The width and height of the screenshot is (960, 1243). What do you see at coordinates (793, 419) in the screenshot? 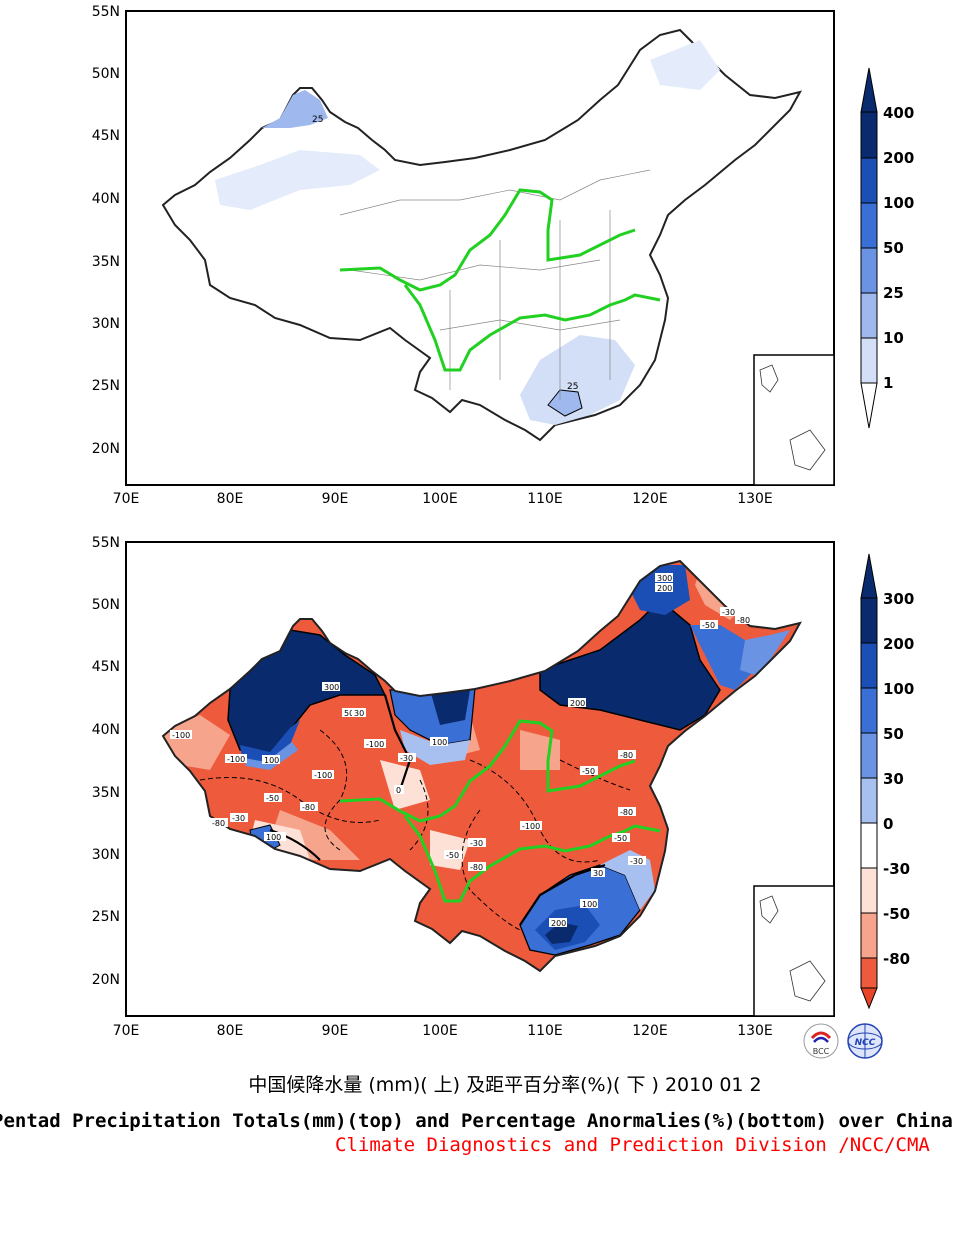
I see `top-inset-box` at bounding box center [793, 419].